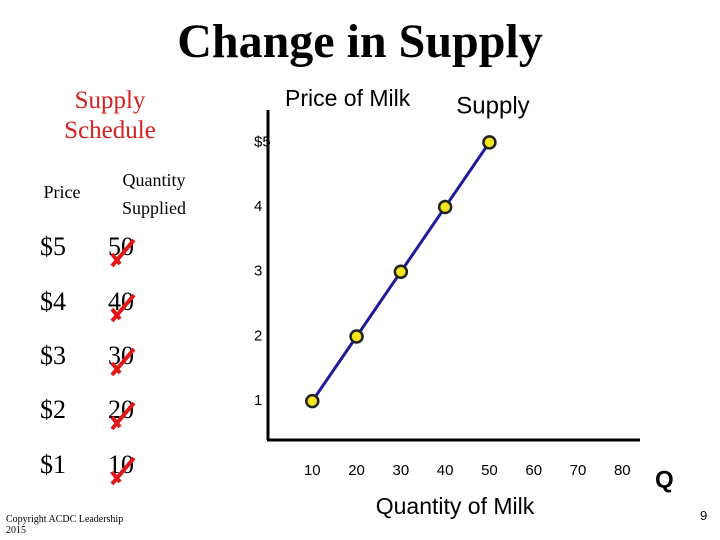  Describe the element at coordinates (312, 470) in the screenshot. I see `x-tick-label: 10` at that location.